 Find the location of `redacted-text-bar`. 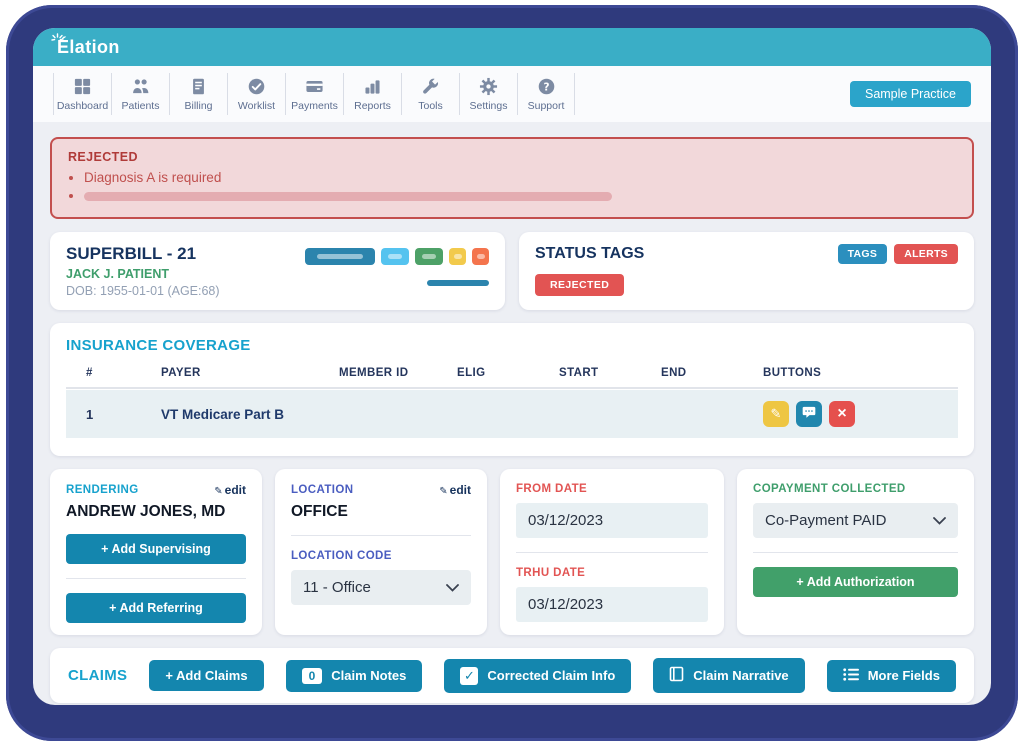

redacted-text-bar is located at coordinates (348, 196).